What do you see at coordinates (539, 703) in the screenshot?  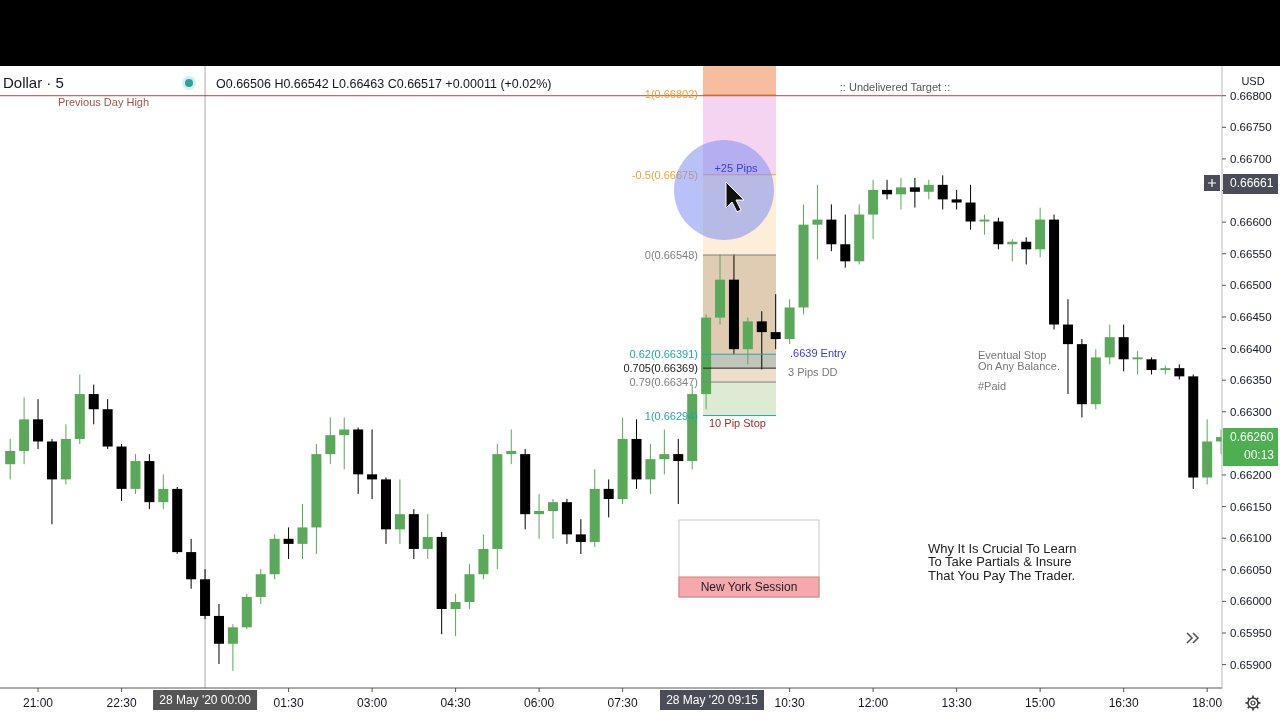 I see `x-tick-label: 06:00` at bounding box center [539, 703].